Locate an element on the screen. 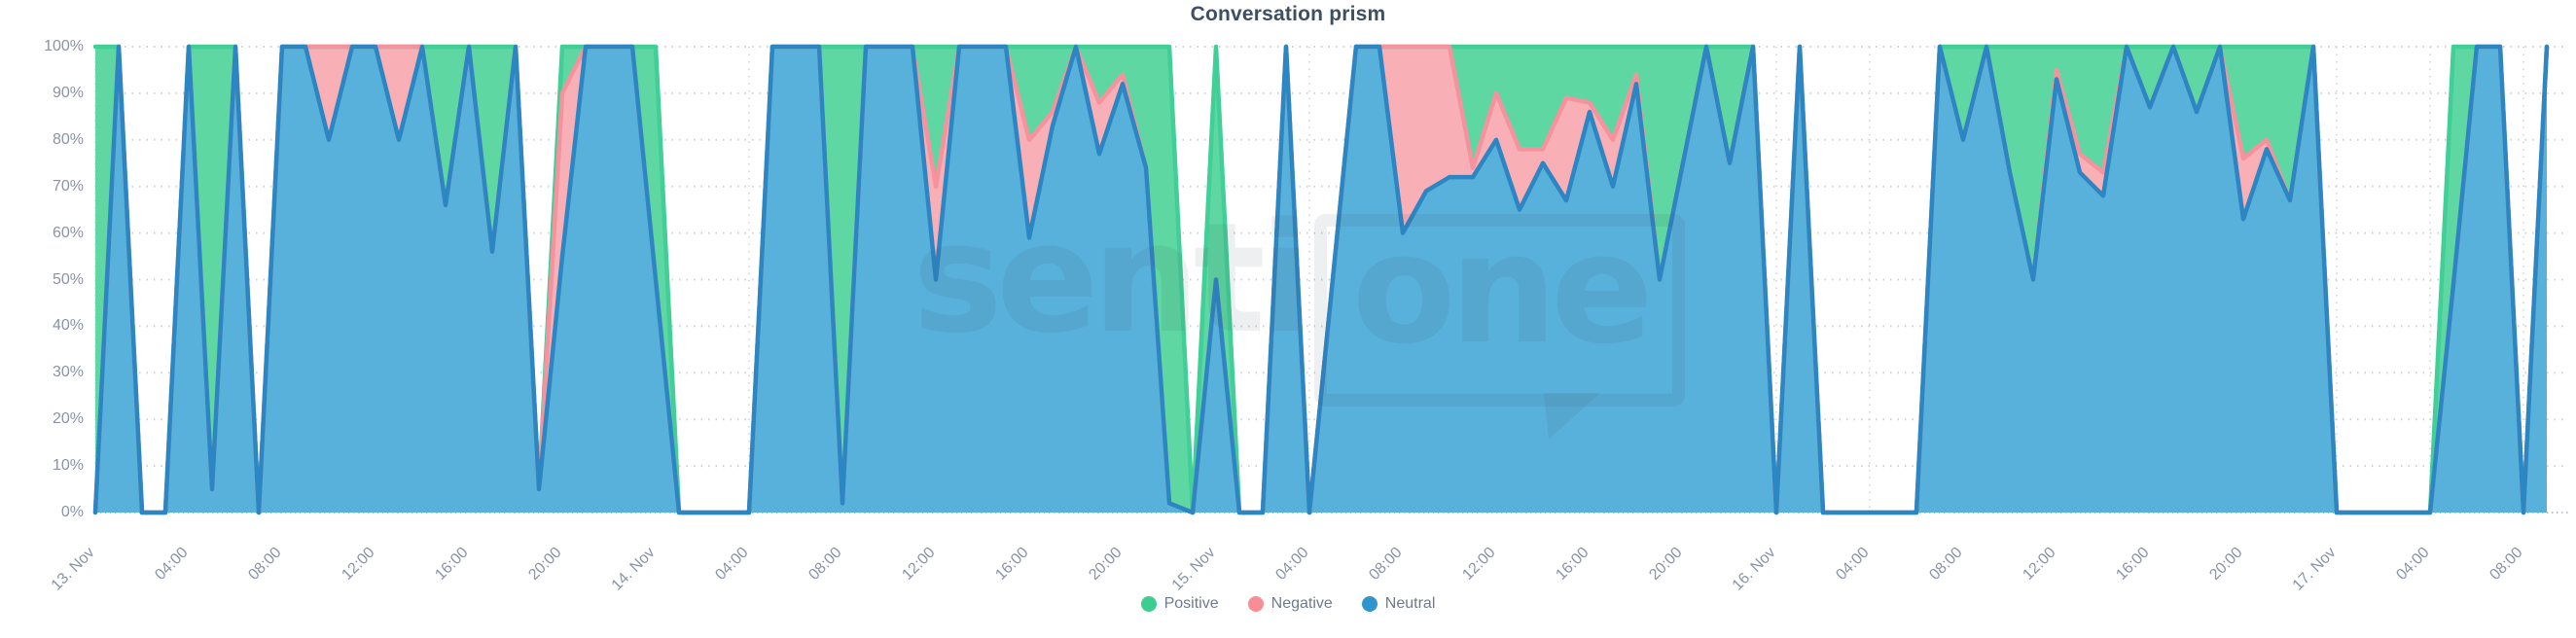  negative-dot-icon is located at coordinates (1255, 604).